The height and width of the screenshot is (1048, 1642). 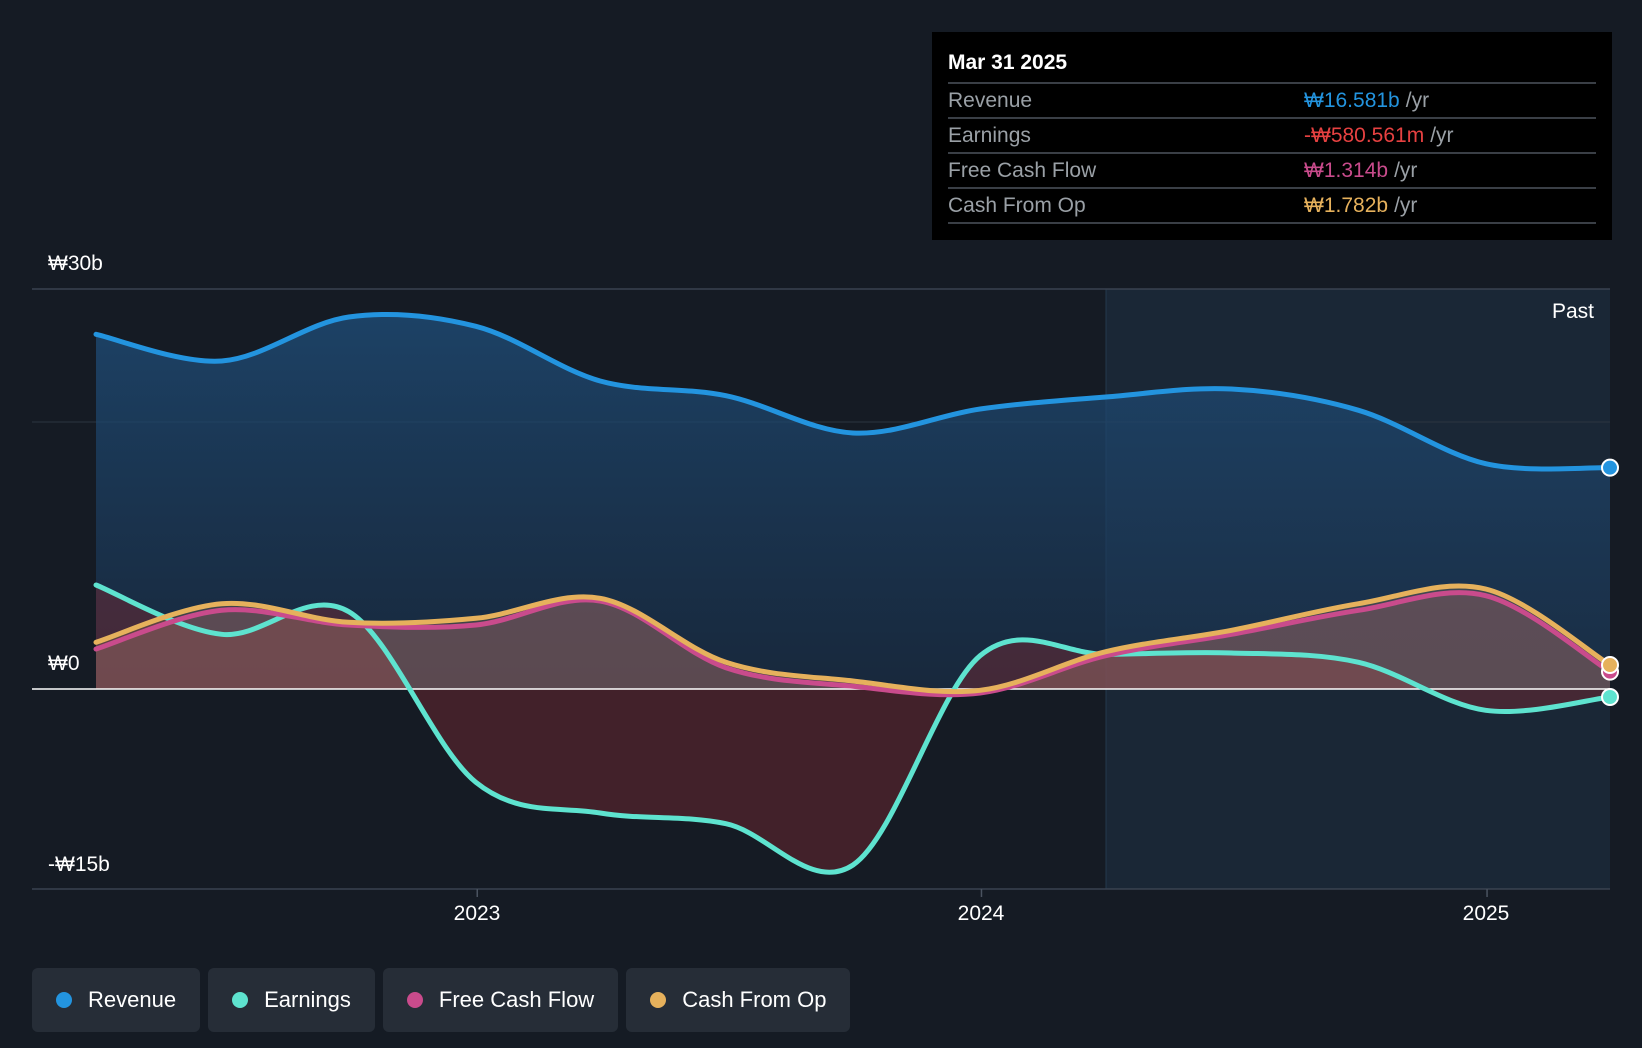 What do you see at coordinates (1022, 170) in the screenshot?
I see `tooltip-row-label: Free Cash Flow` at bounding box center [1022, 170].